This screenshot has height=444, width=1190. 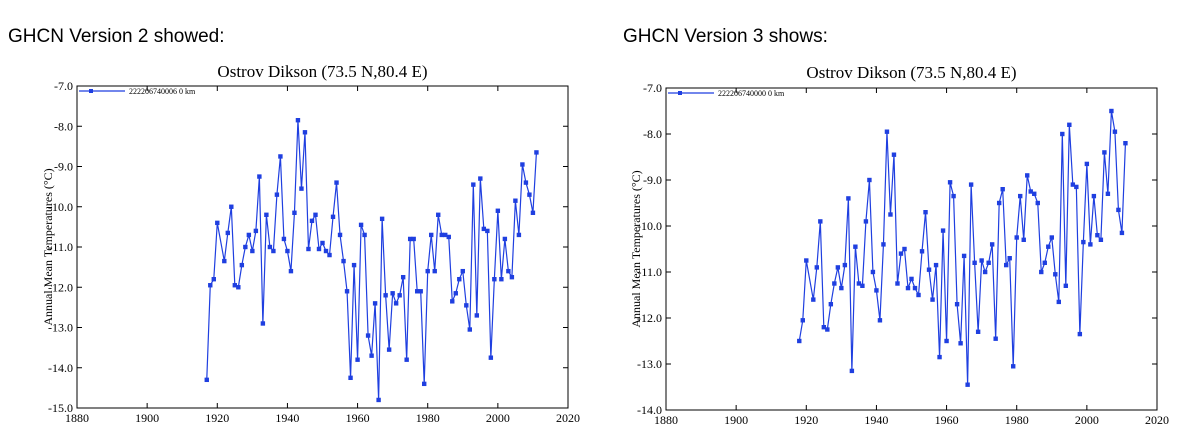 I want to click on x-tick-label: 1900, so click(x=736, y=420).